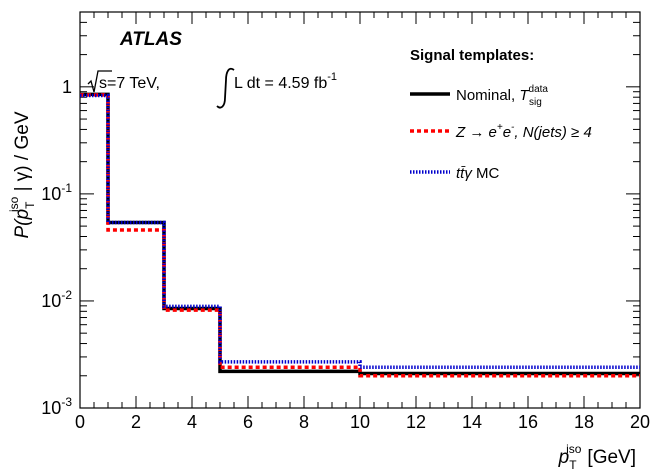 The height and width of the screenshot is (470, 653). What do you see at coordinates (502, 96) in the screenshot?
I see `legend-label-nominal: Nominal, Tdata sig` at bounding box center [502, 96].